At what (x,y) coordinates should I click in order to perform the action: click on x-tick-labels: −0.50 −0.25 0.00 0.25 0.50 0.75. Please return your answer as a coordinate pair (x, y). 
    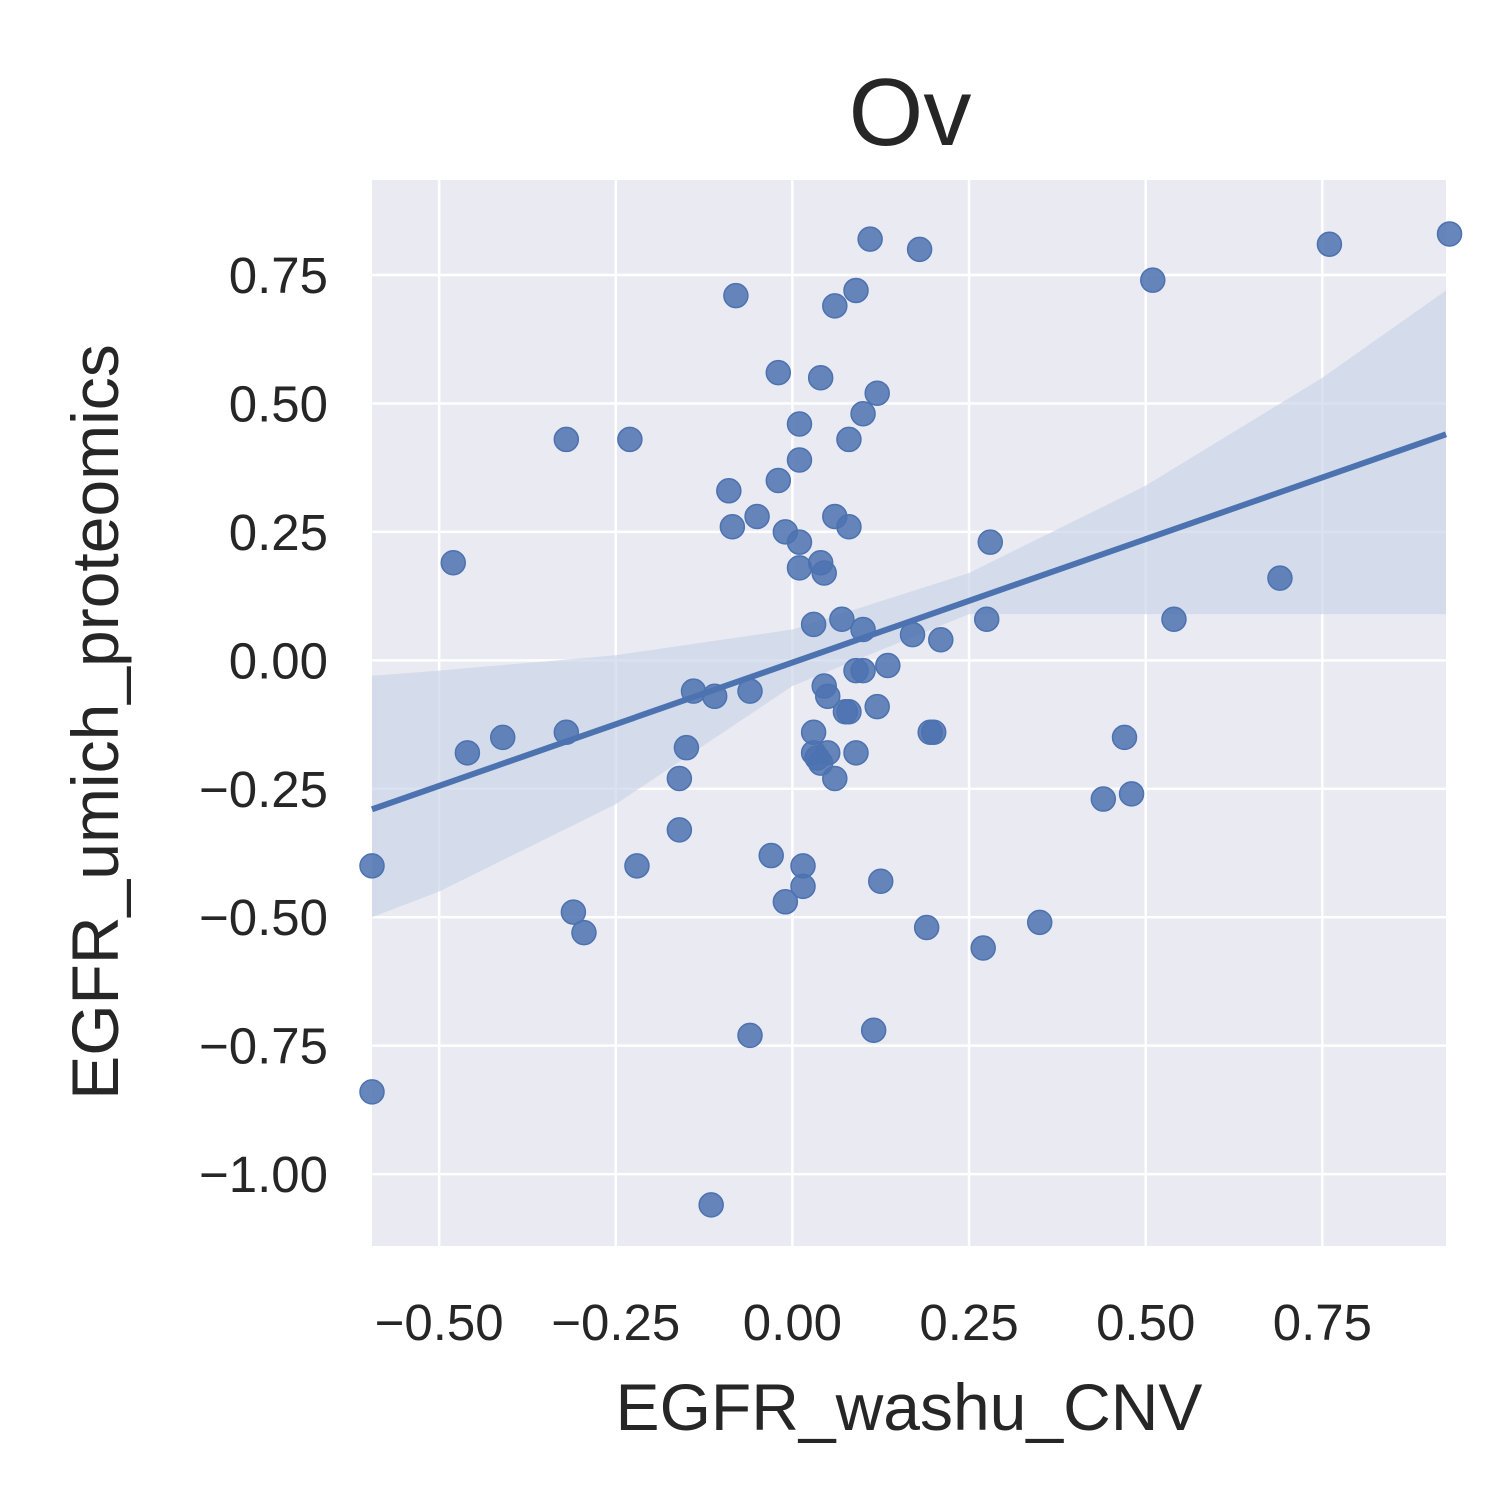
    Looking at the image, I should click on (873, 1322).